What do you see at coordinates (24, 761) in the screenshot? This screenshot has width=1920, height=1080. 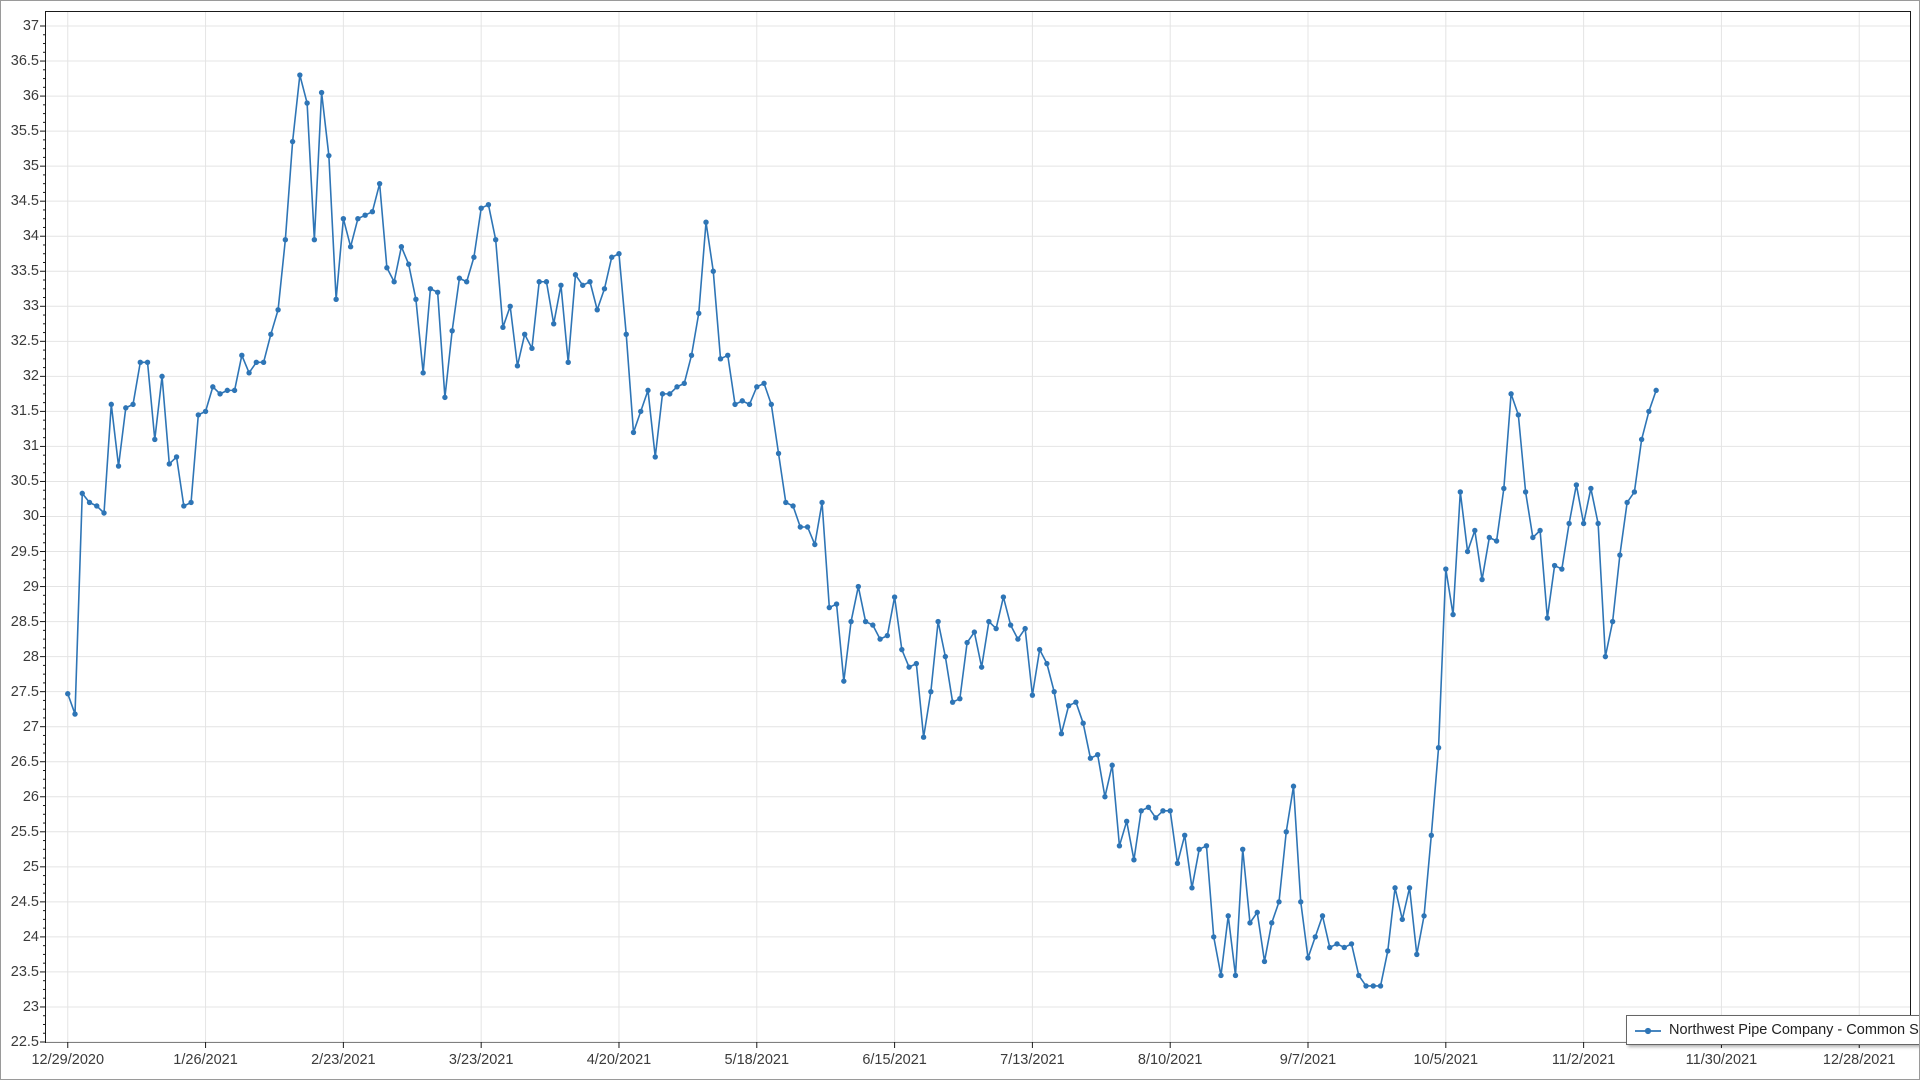 I see `y-axis-tick-label: 26.5` at bounding box center [24, 761].